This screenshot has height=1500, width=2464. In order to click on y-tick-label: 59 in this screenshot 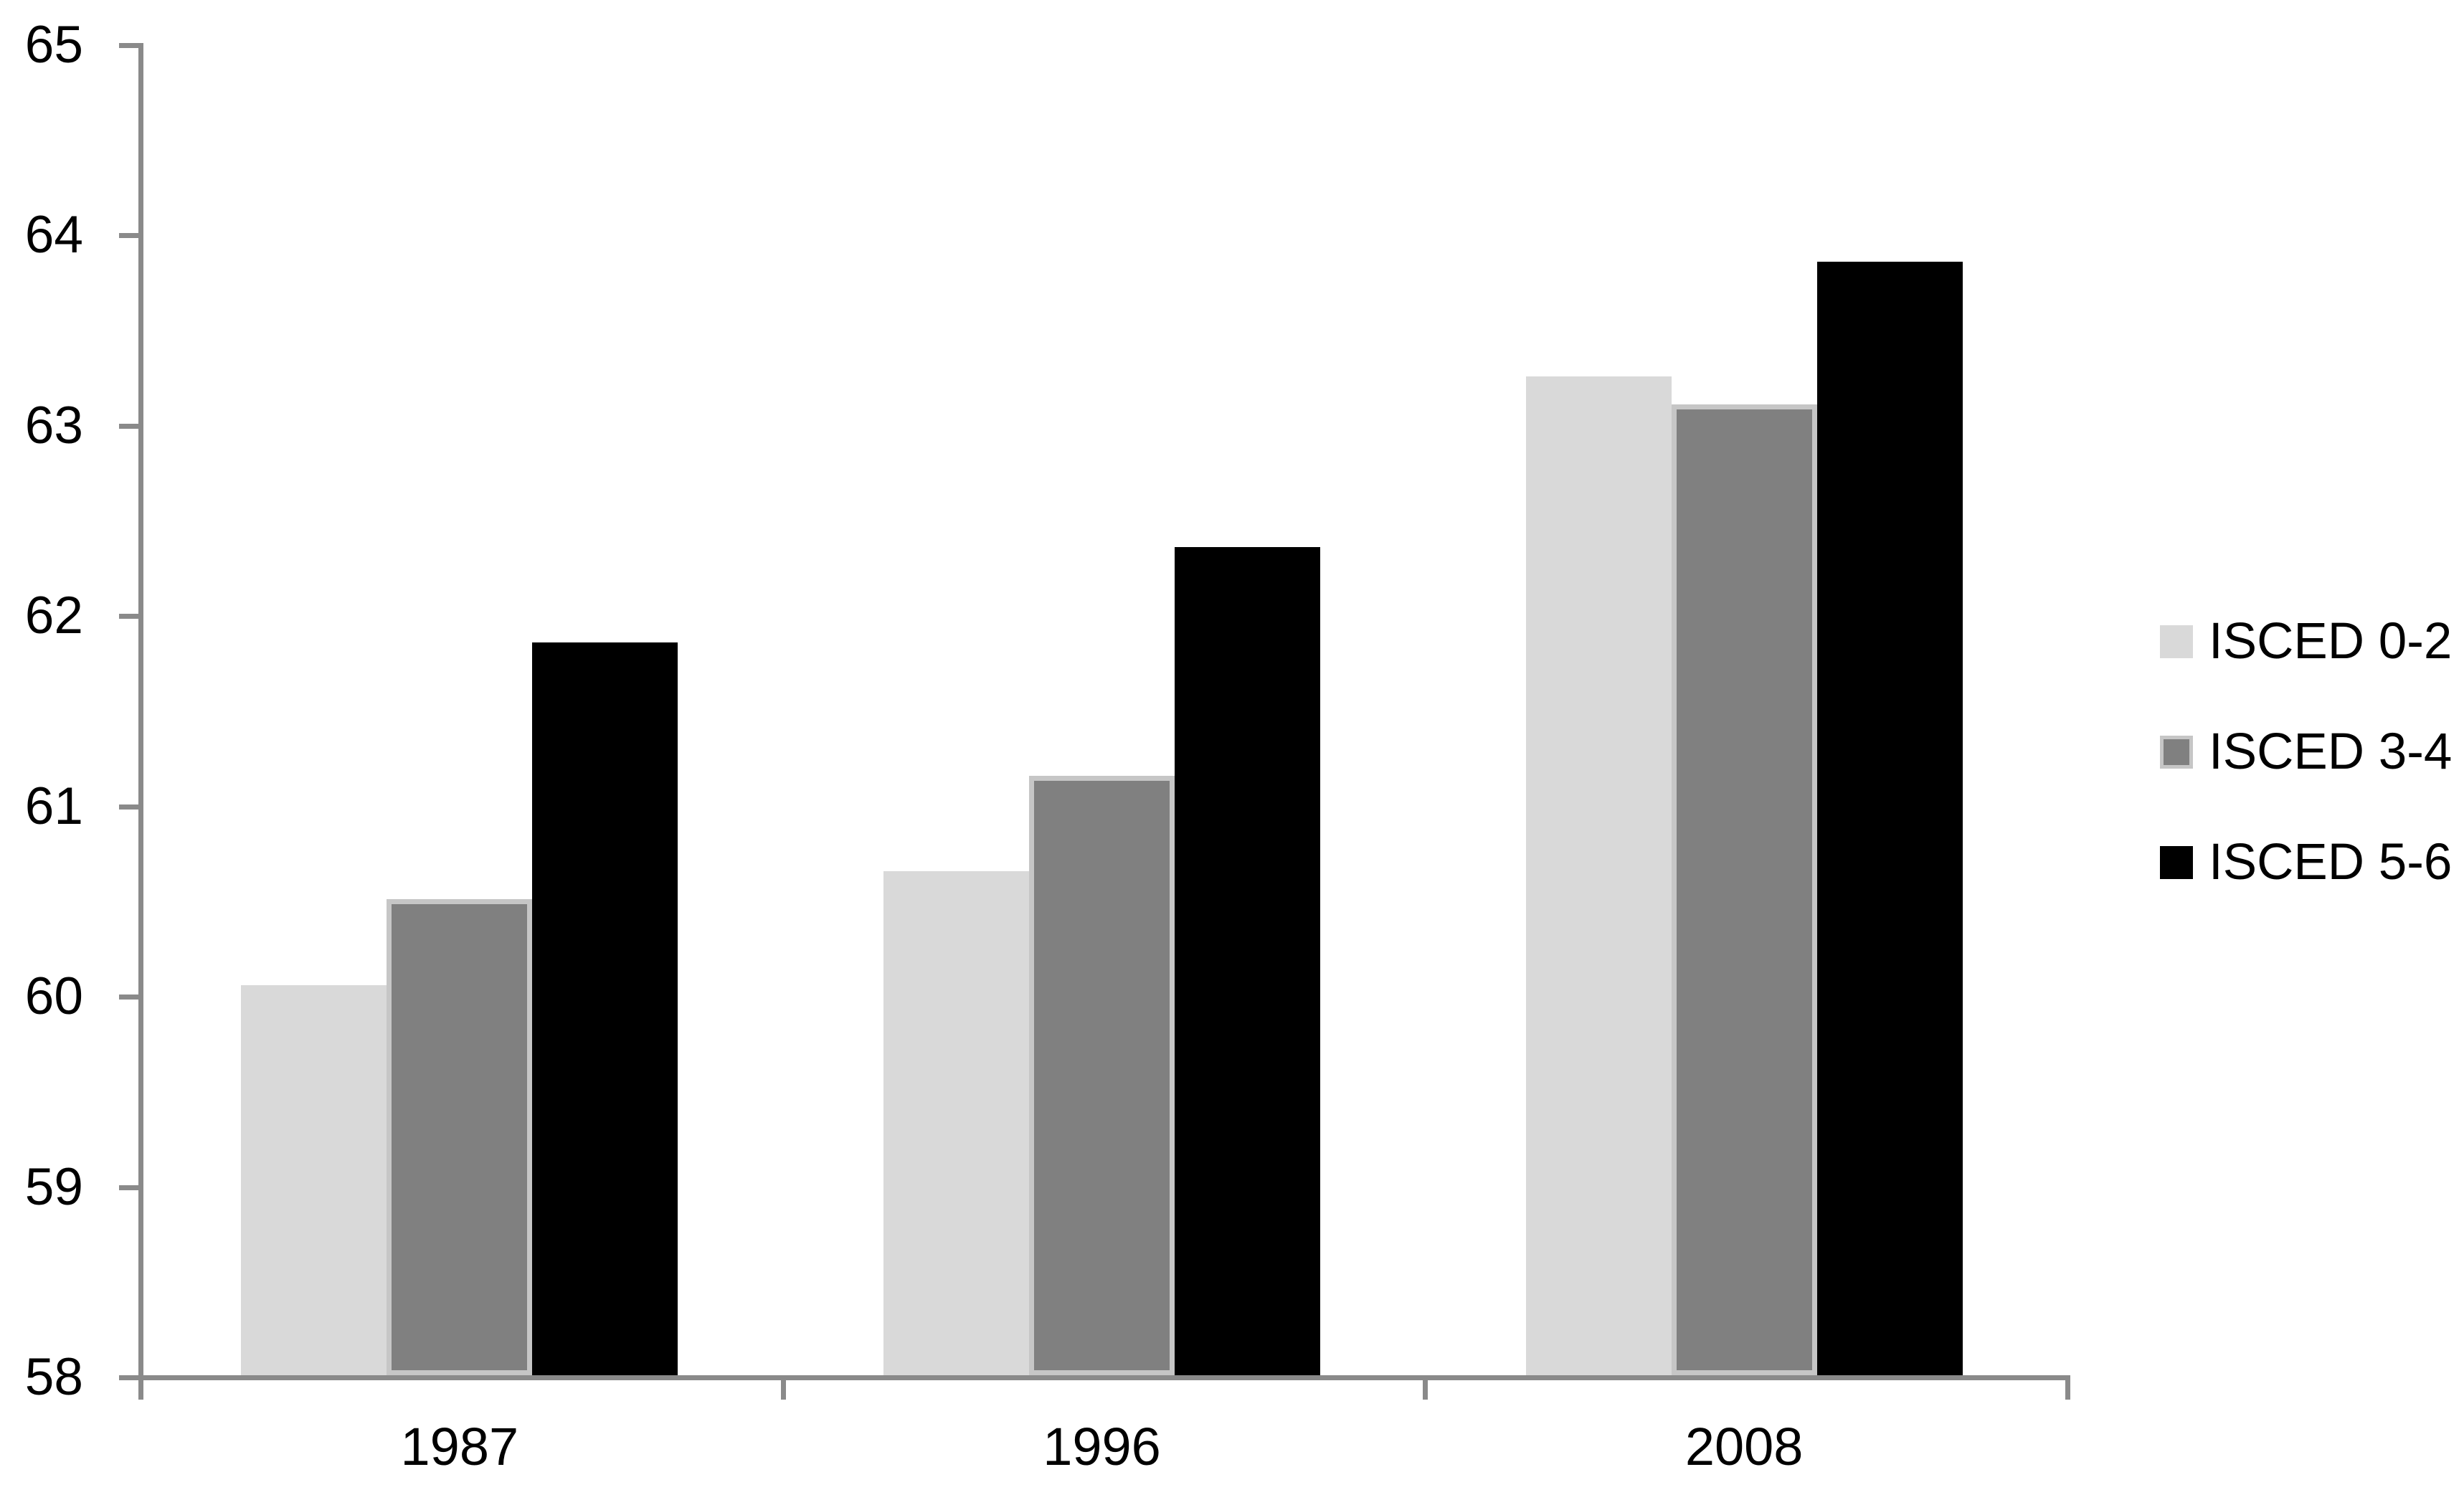, I will do `click(53, 1186)`.